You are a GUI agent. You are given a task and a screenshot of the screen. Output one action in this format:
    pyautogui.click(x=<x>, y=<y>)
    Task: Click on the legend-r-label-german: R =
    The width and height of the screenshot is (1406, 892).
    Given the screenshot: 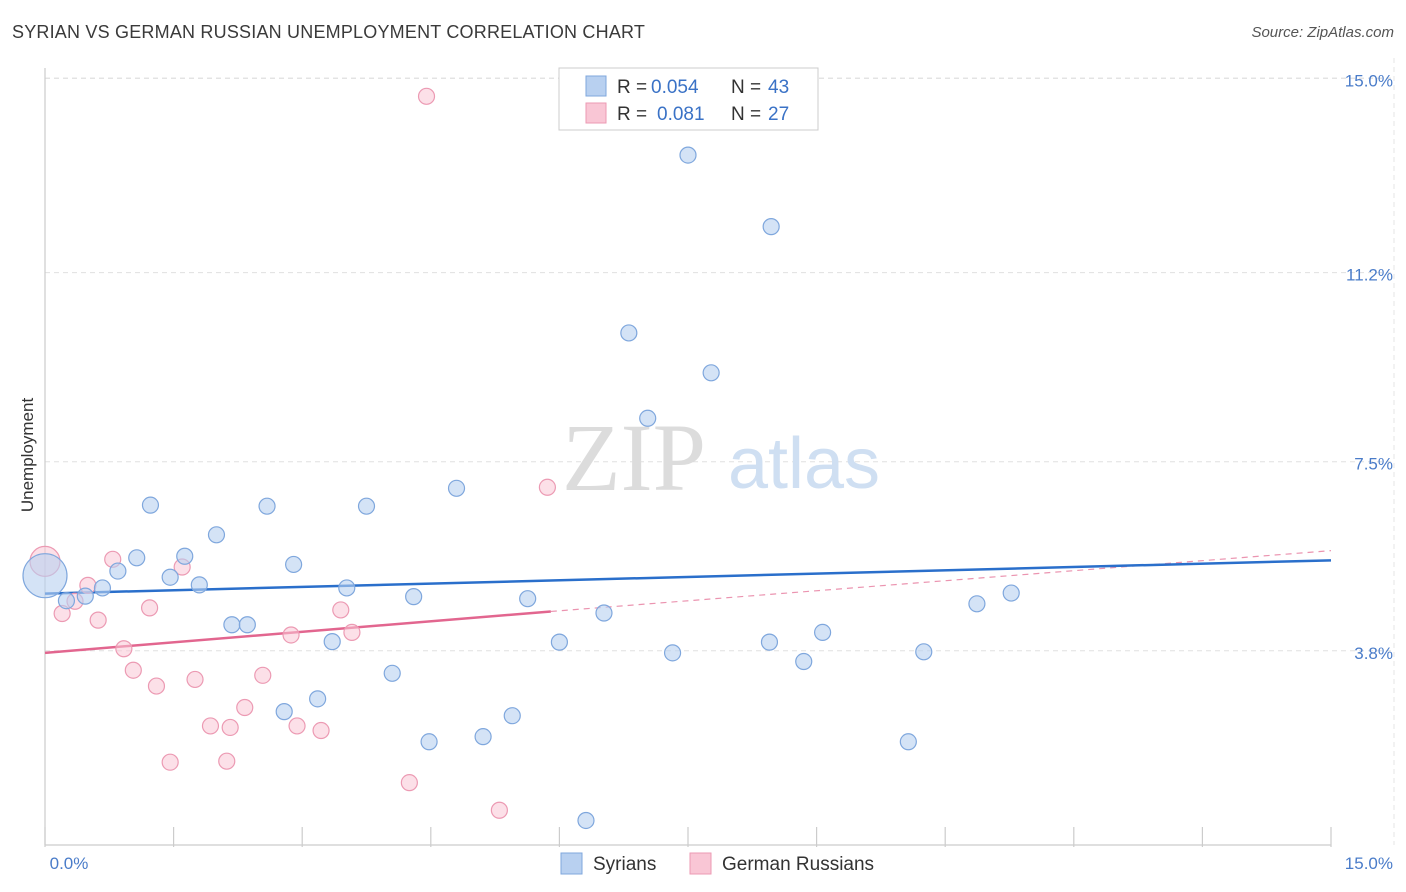 What is the action you would take?
    pyautogui.click(x=632, y=114)
    